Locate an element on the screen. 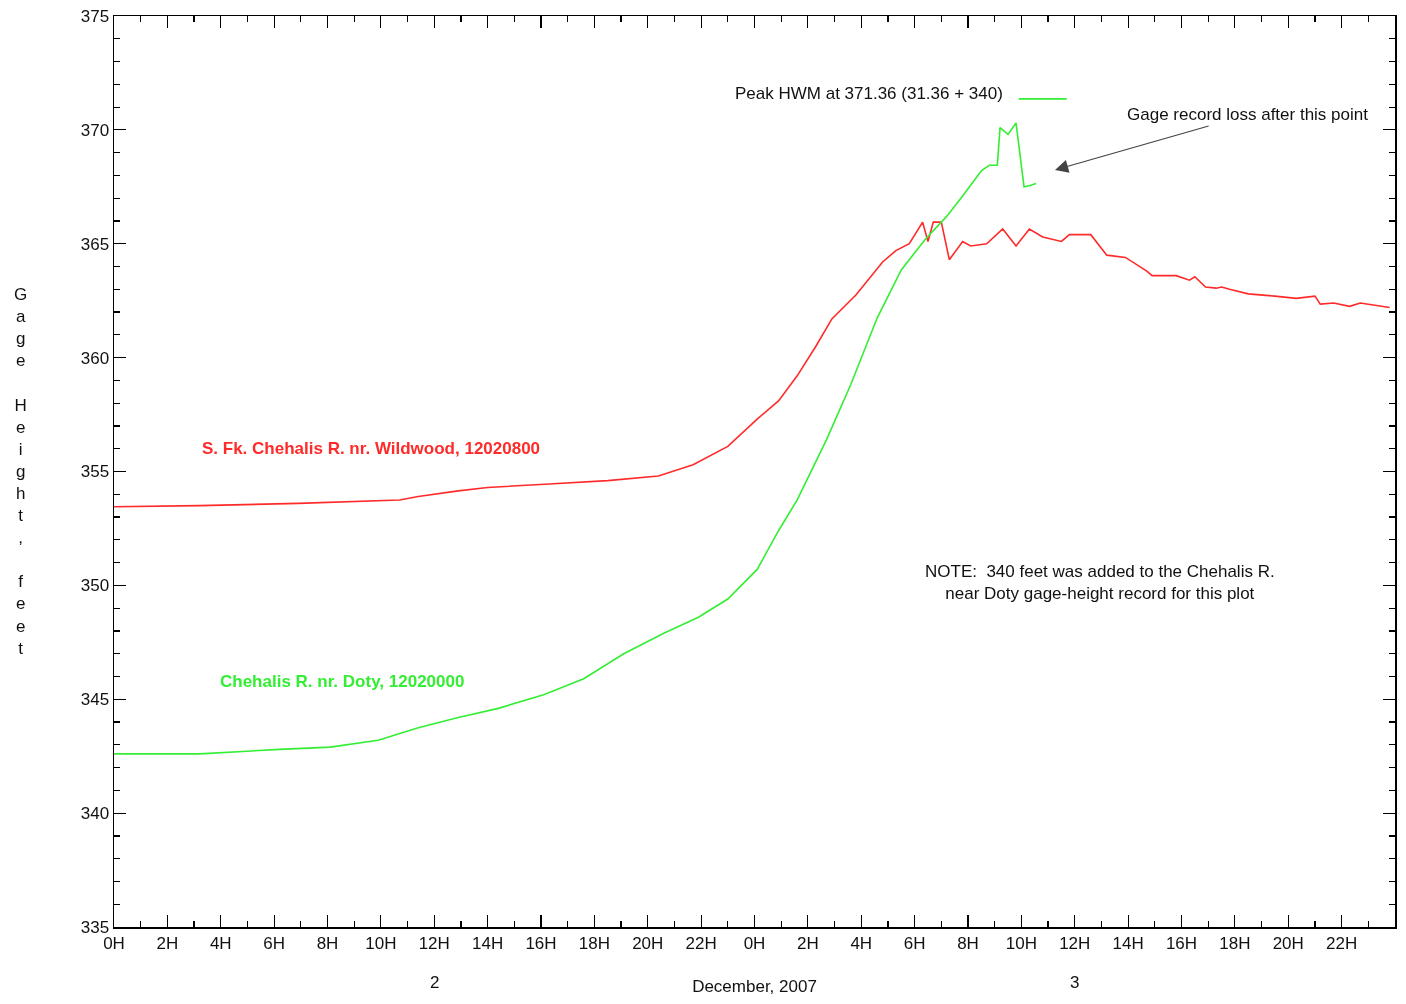 Image resolution: width=1406 pixels, height=1004 pixels. y-tick-label: 360 is located at coordinates (95, 358).